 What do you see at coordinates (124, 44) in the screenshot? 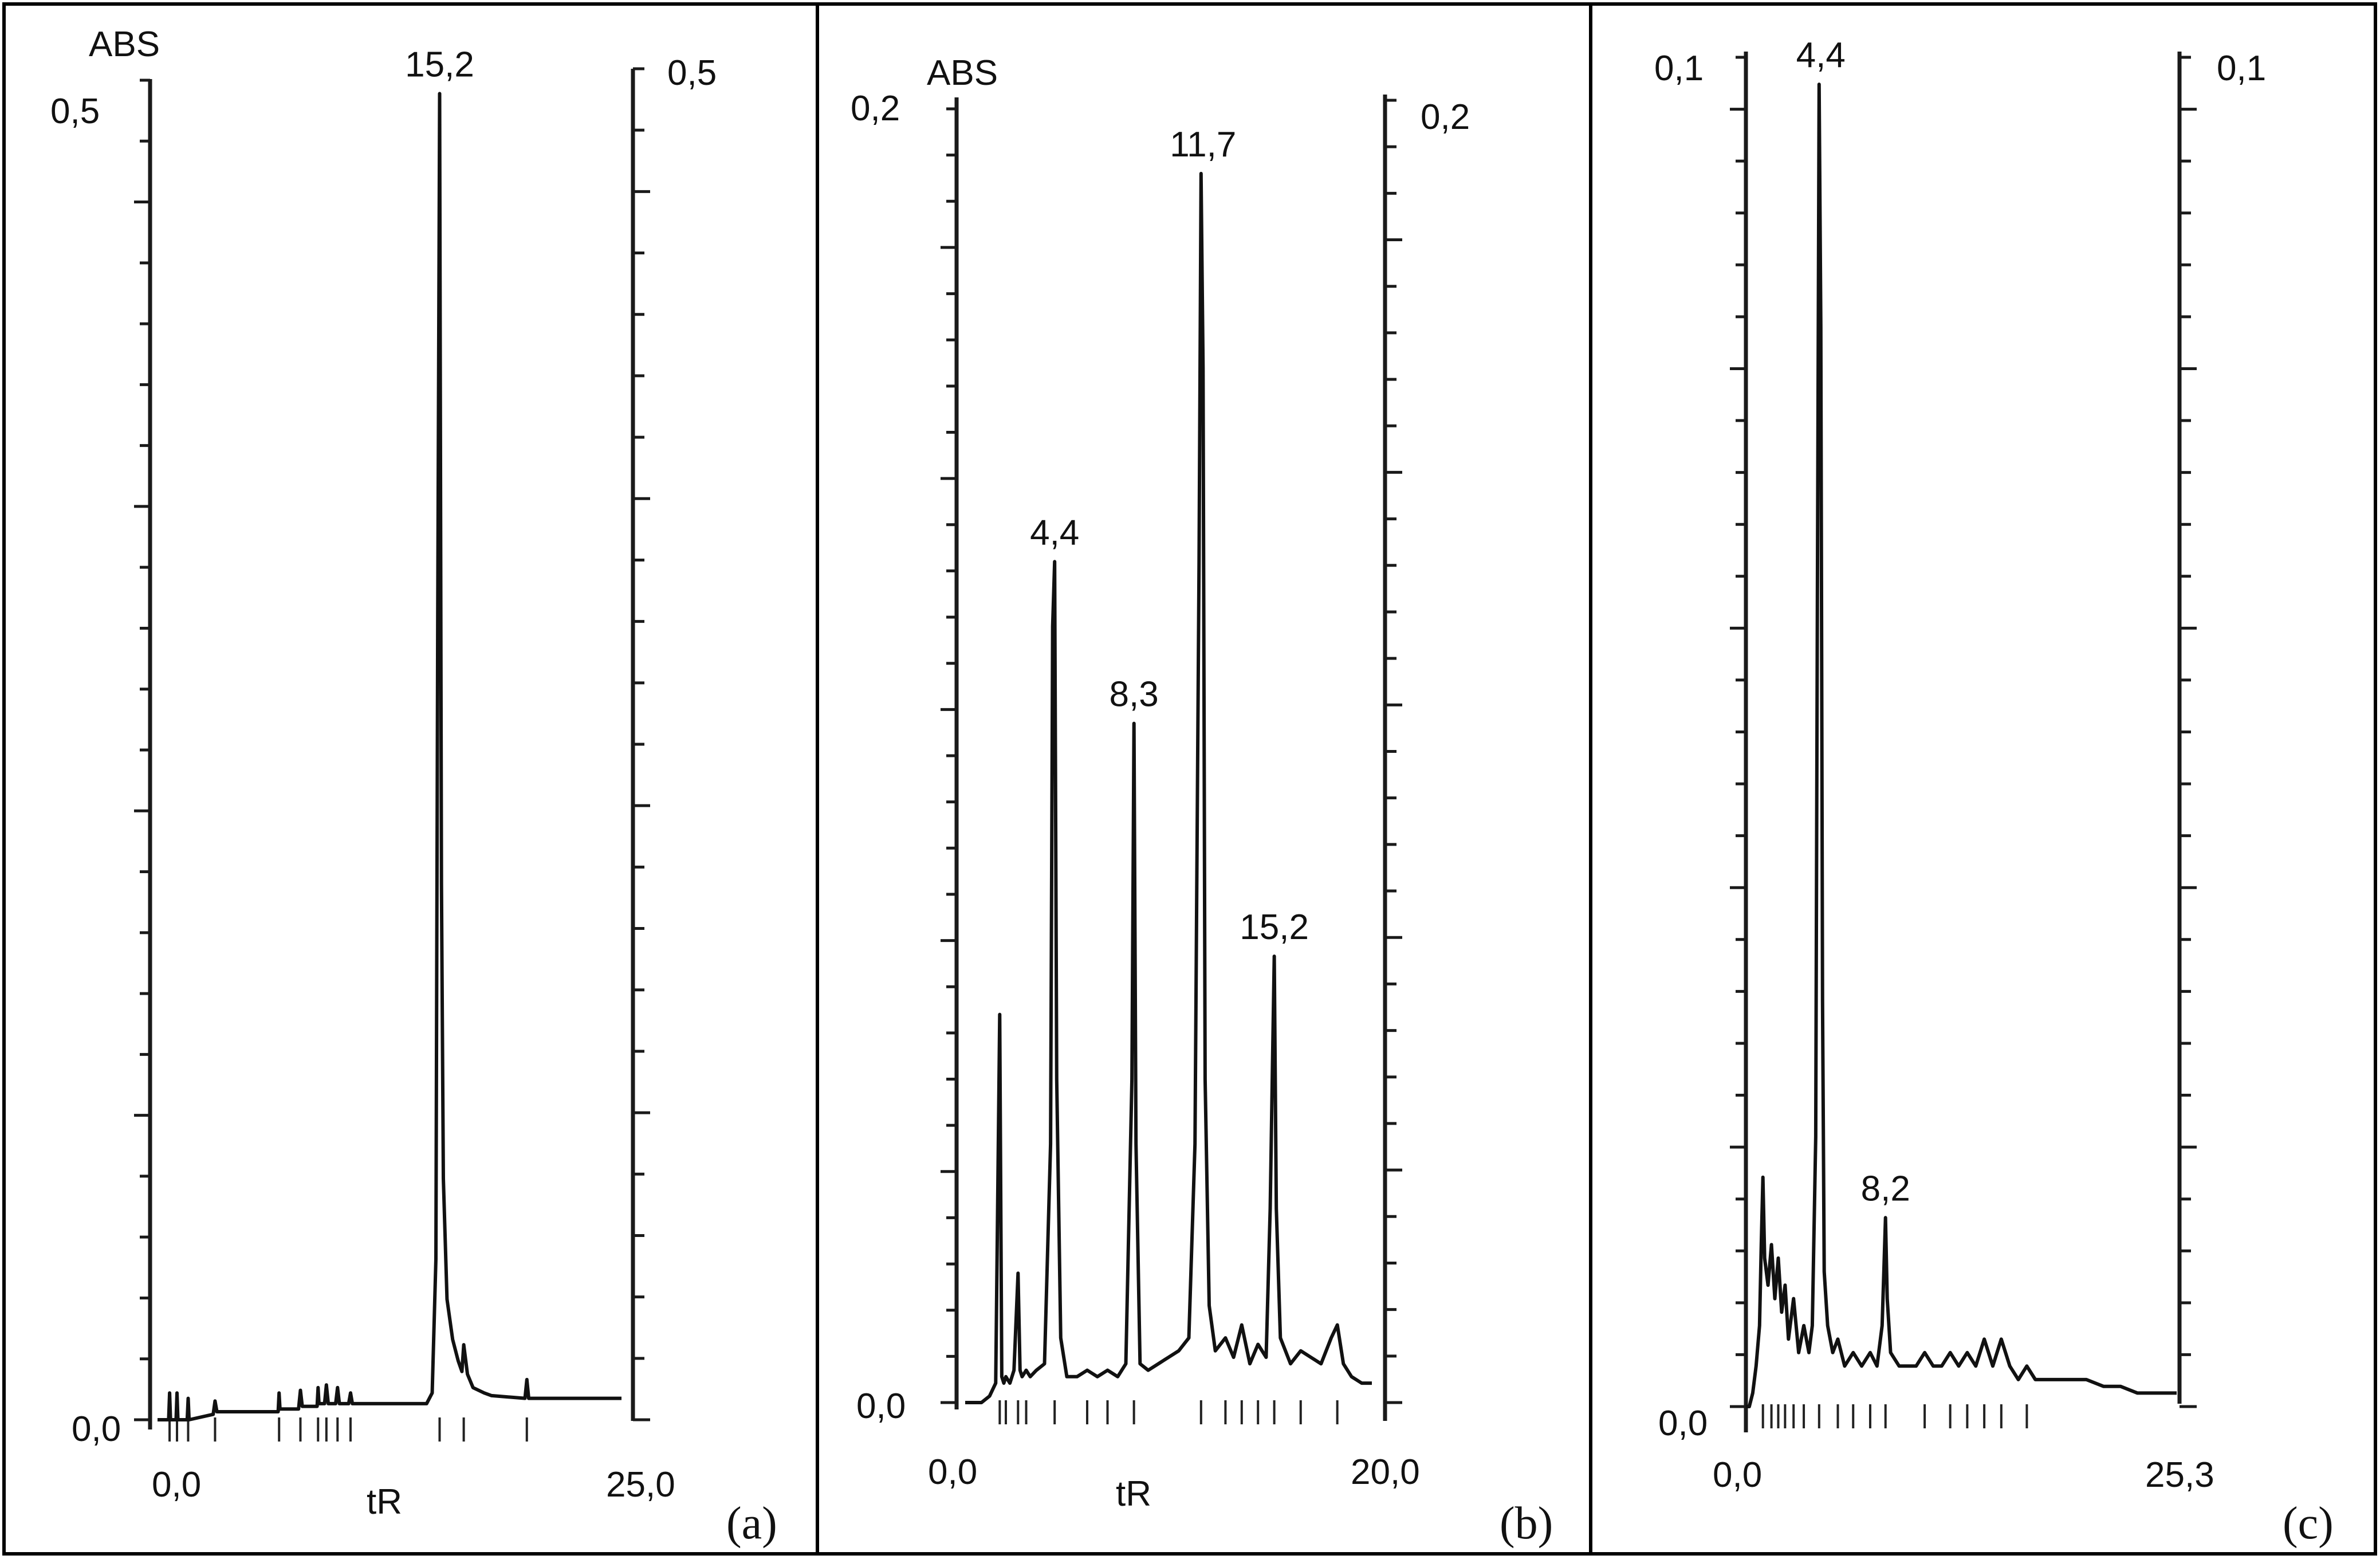
I see `panel-a-y-axis-title: ABS` at bounding box center [124, 44].